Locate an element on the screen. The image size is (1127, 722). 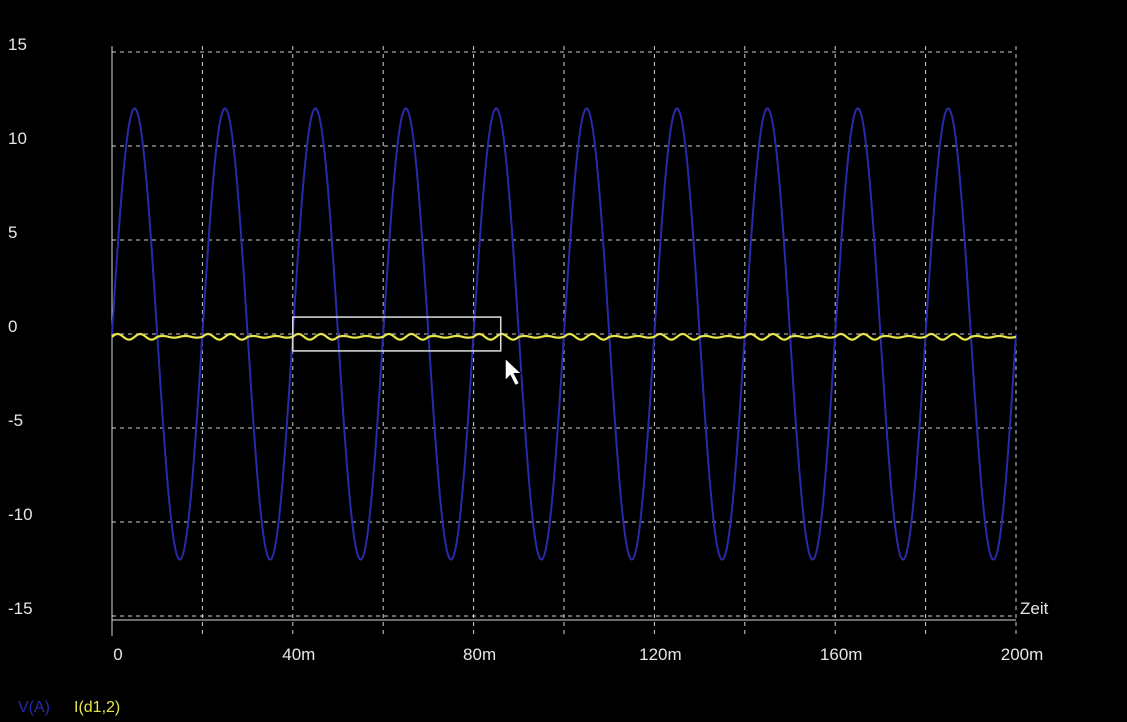
legend: V(A) I(d1,2) is located at coordinates (81, 708).